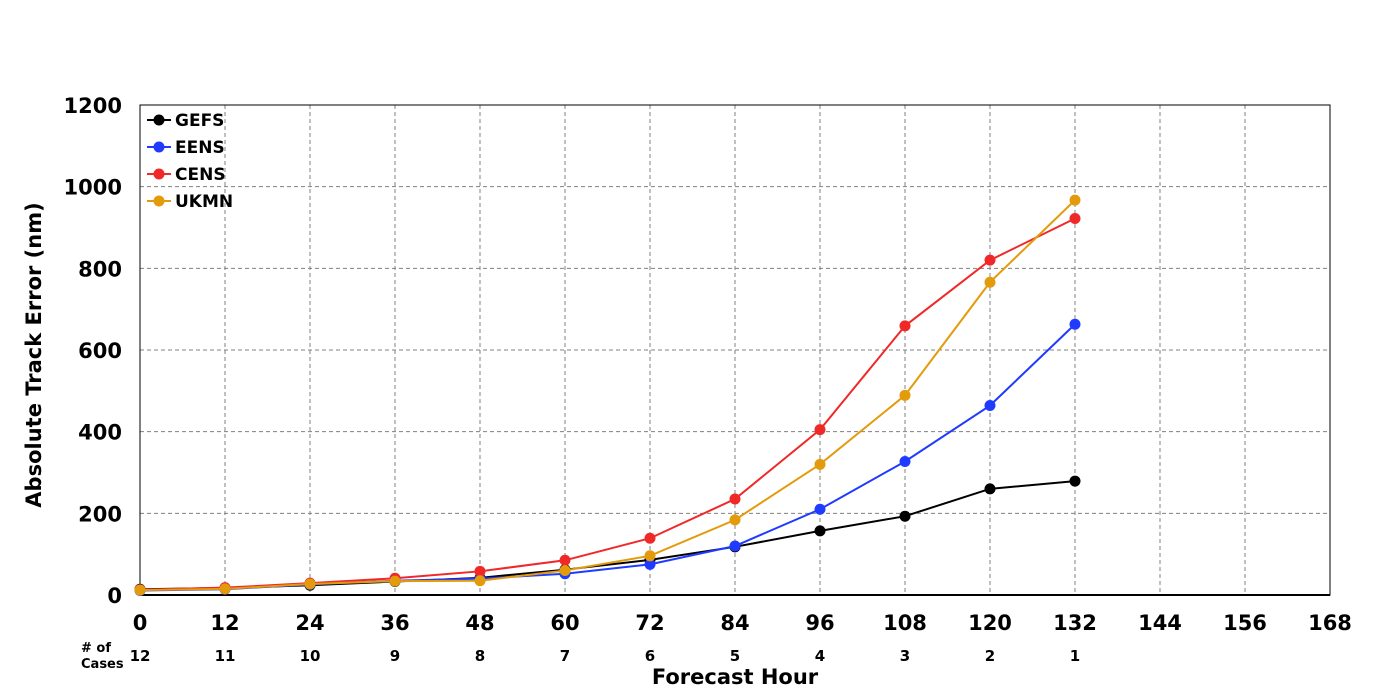  I want to click on y-tick-label: 400, so click(100, 433).